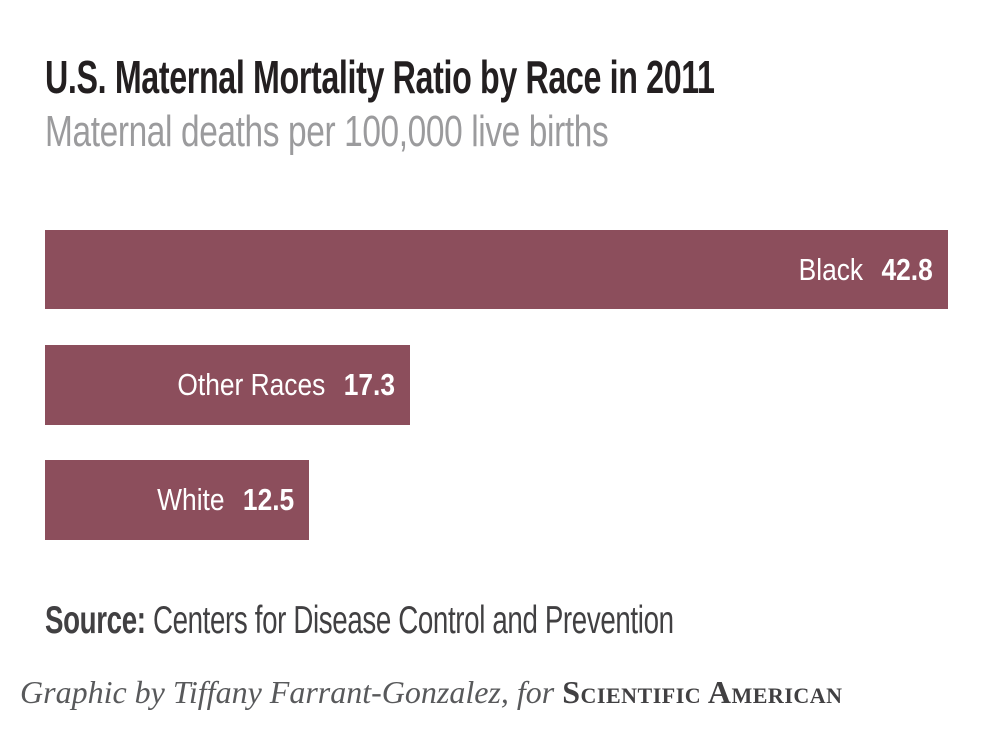 Image resolution: width=1000 pixels, height=729 pixels. I want to click on category-label: White, so click(190, 499).